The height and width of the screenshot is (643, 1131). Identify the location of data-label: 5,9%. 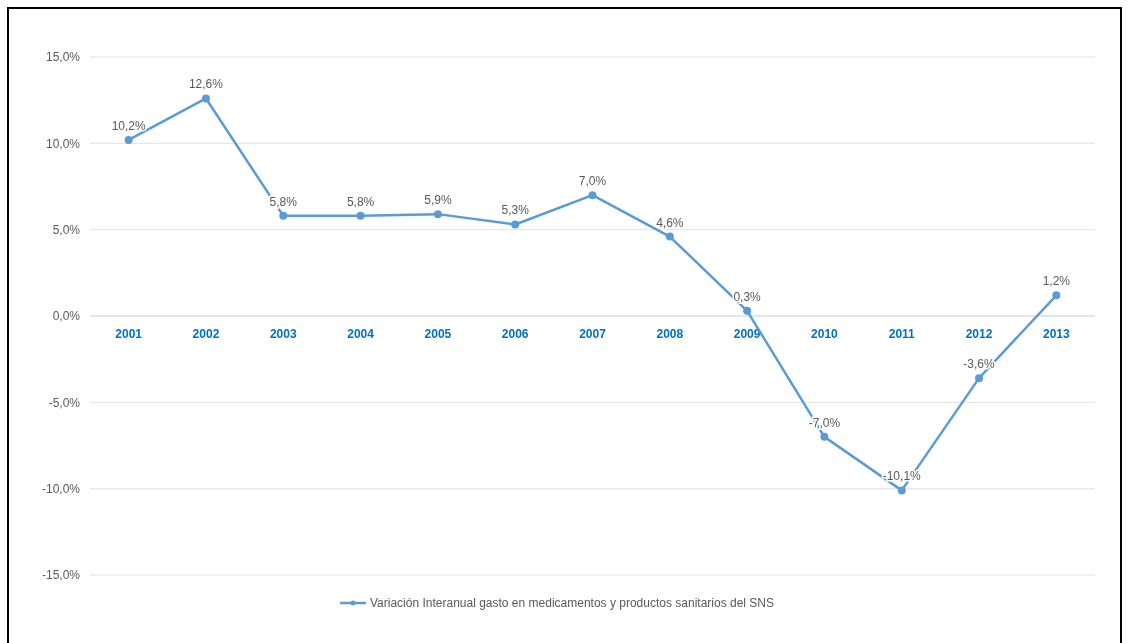
(438, 200).